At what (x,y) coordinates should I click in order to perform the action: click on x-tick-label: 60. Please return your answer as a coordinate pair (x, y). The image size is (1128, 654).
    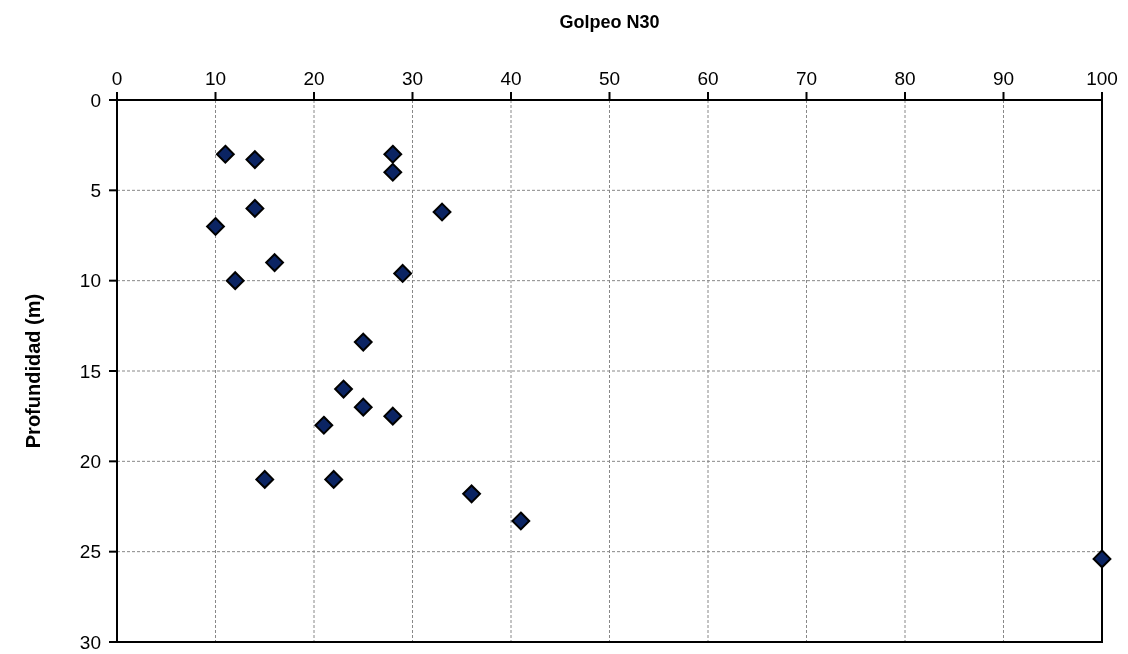
    Looking at the image, I should click on (708, 78).